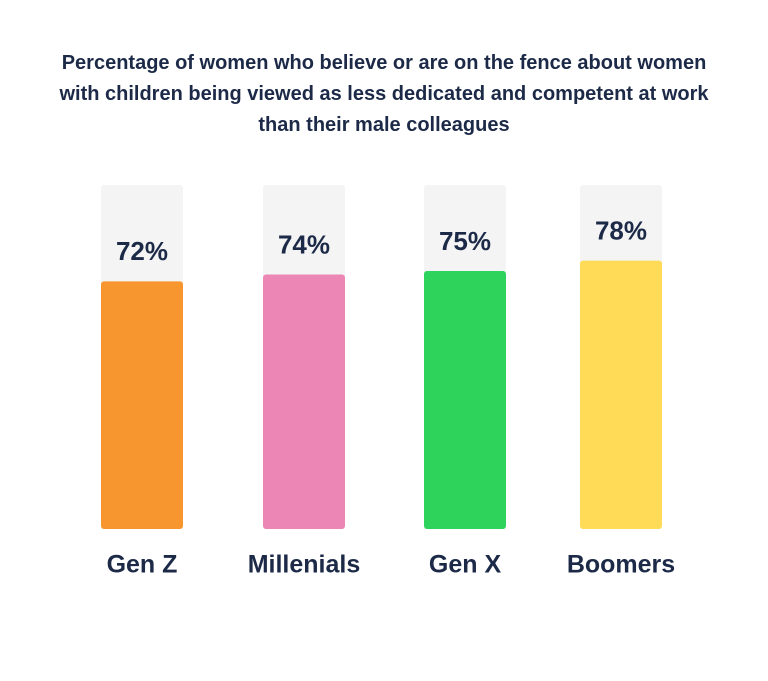 The image size is (768, 681). Describe the element at coordinates (304, 244) in the screenshot. I see `value-label: 74%` at that location.